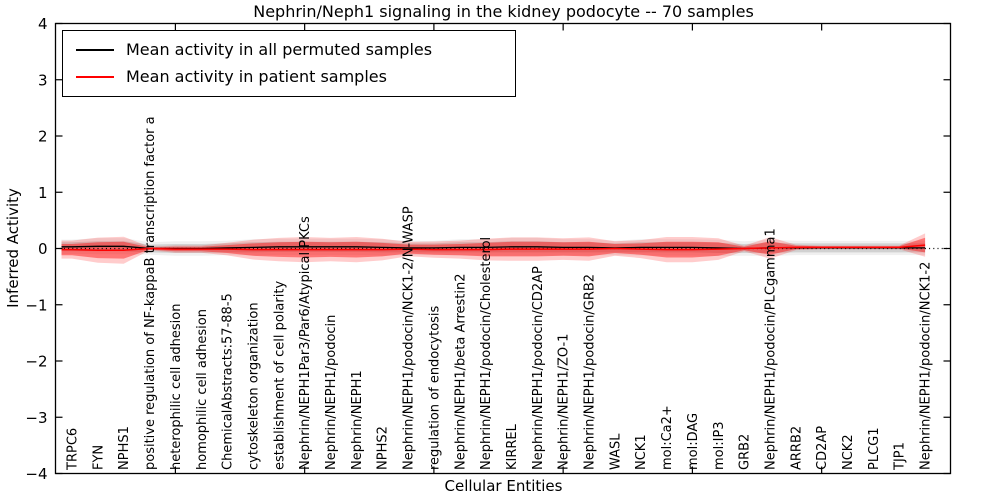  I want to click on y-tick-label: 4, so click(43, 24).